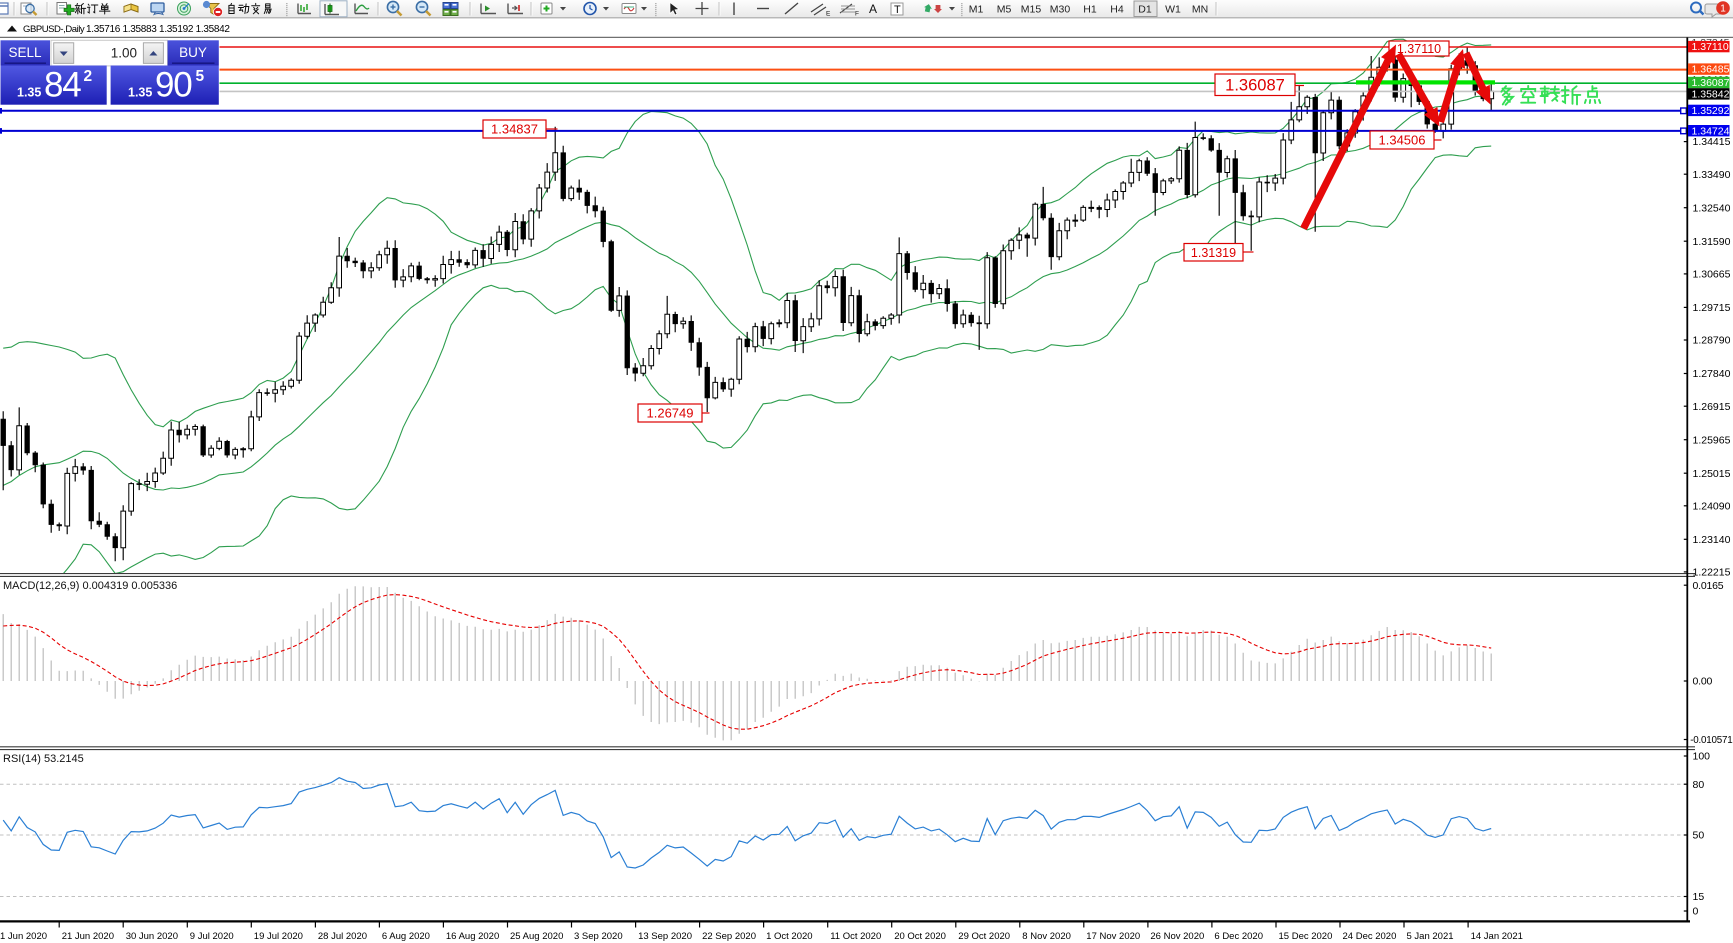  I want to click on svg-text: 25 Aug 2020, so click(536, 936).